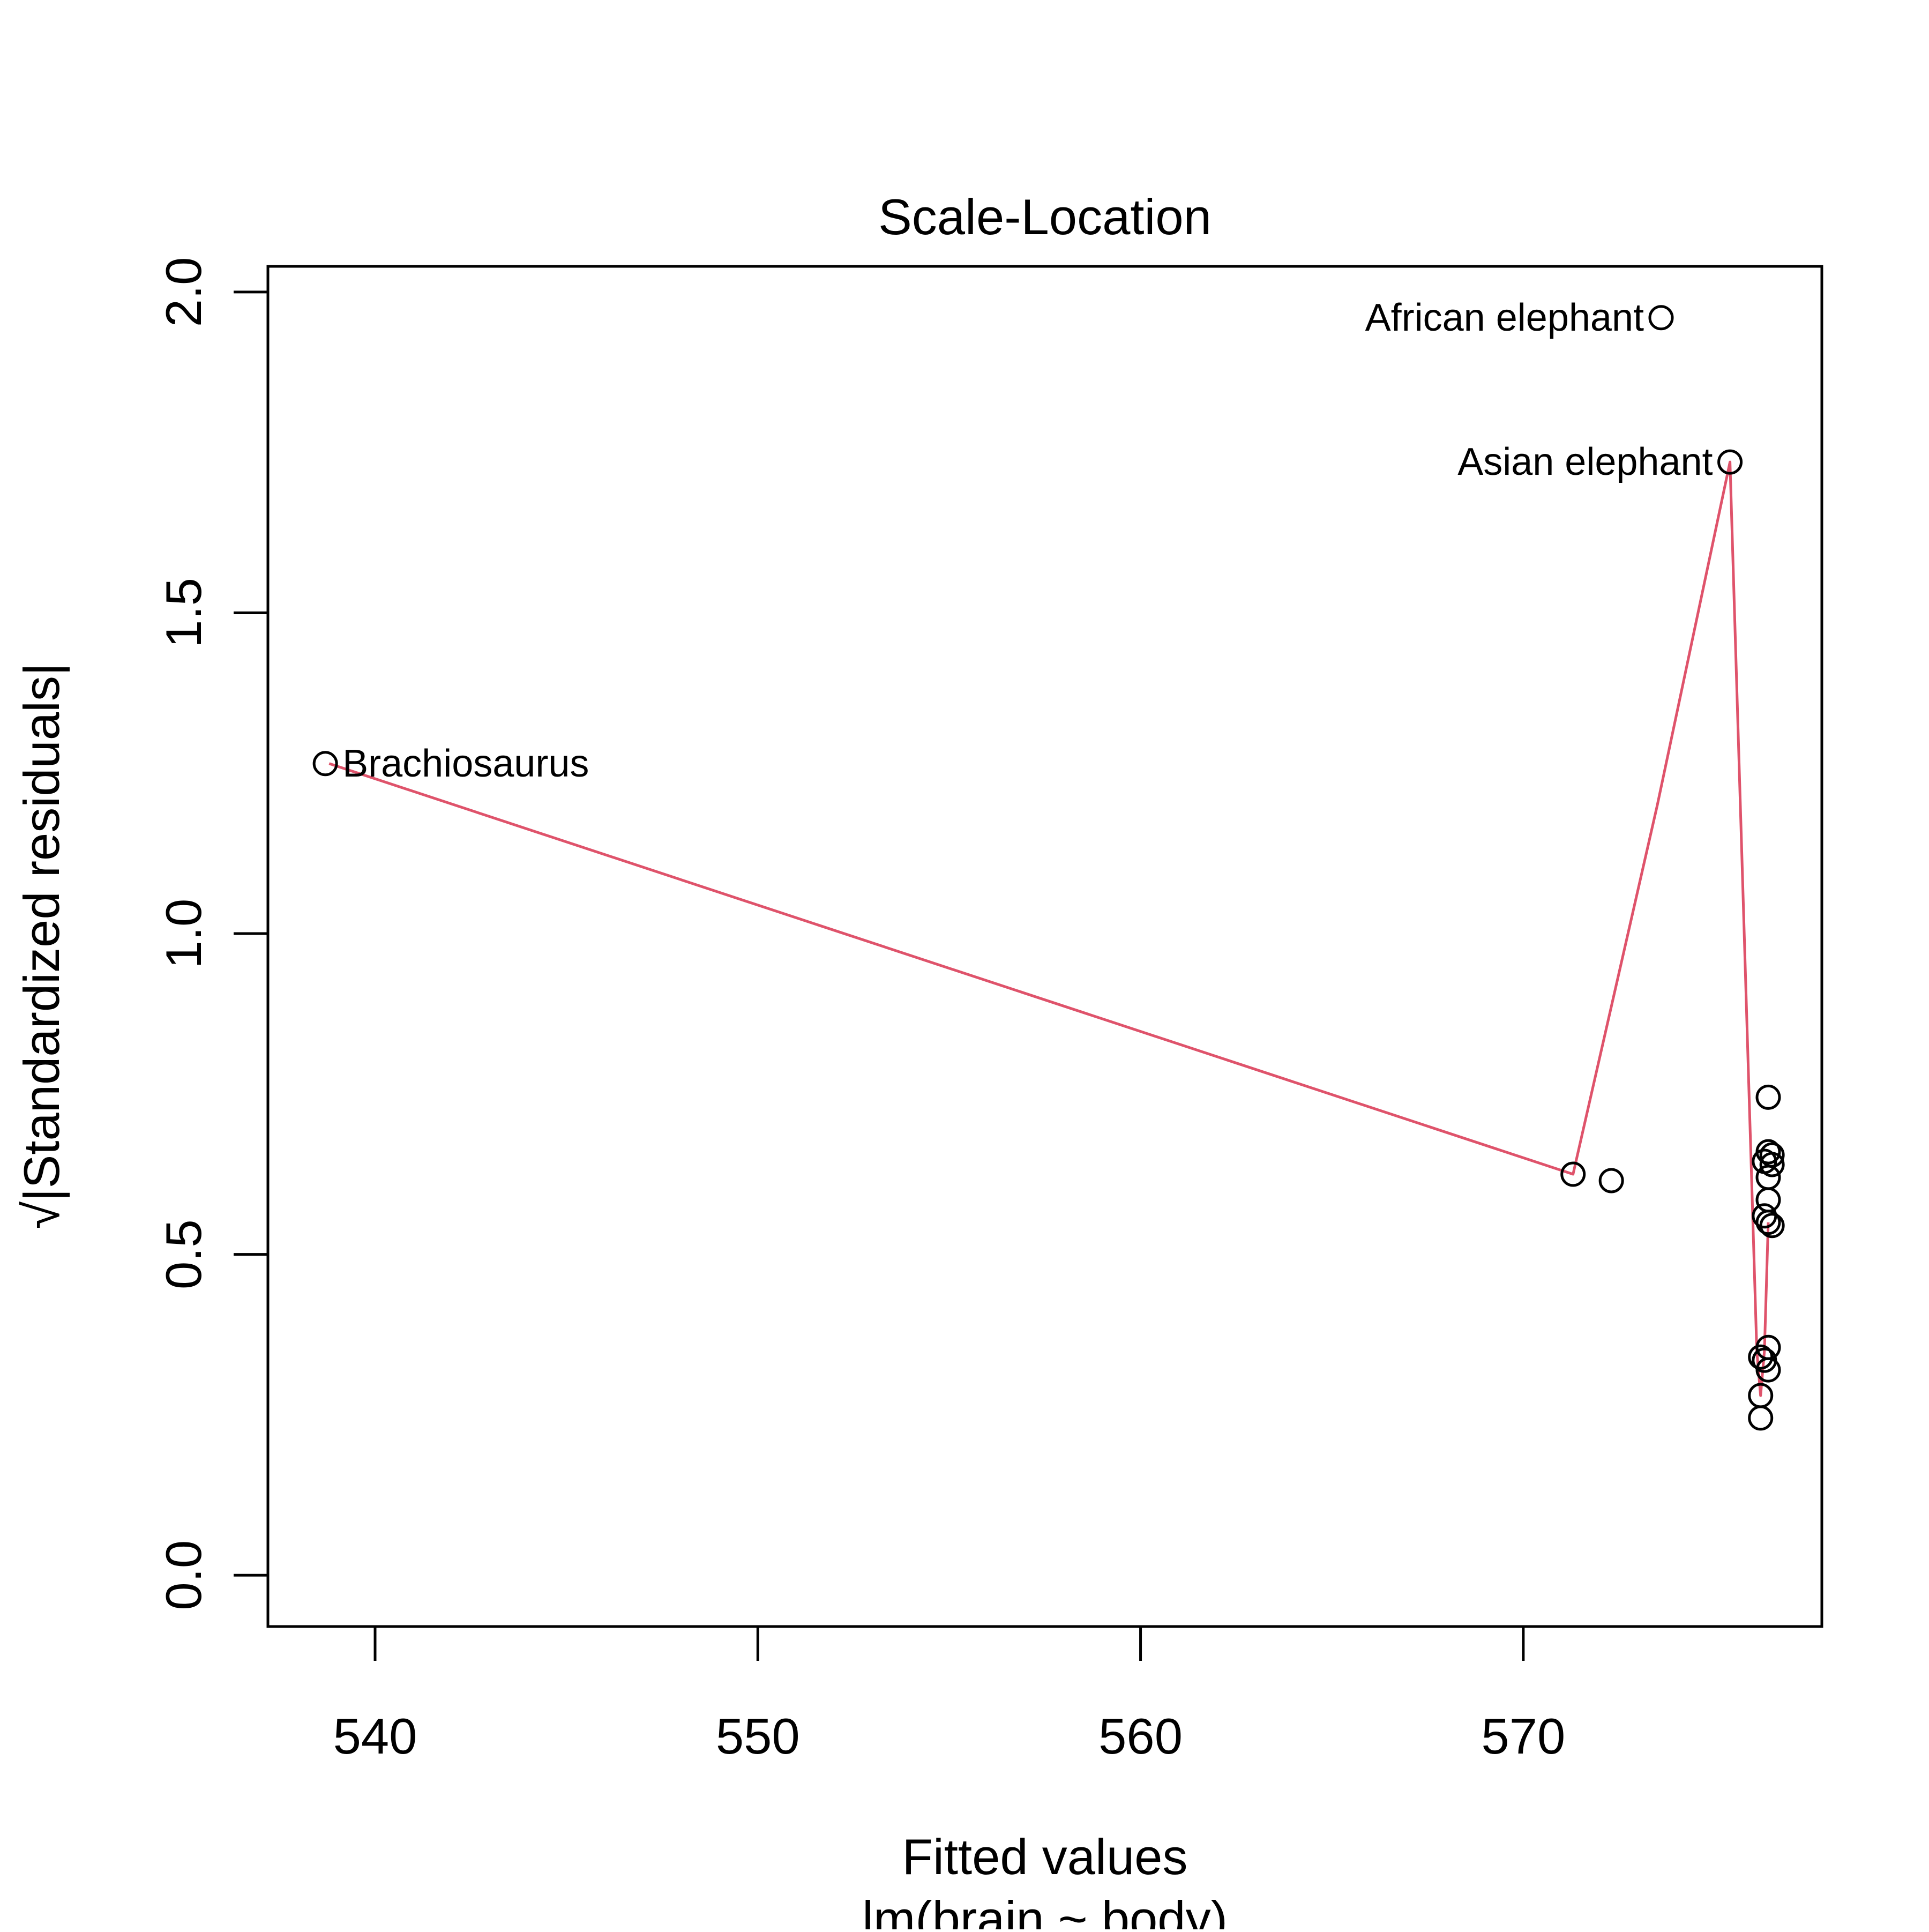  I want to click on x-axis-sublabel: lm(brain ~ body), so click(1045, 1910).